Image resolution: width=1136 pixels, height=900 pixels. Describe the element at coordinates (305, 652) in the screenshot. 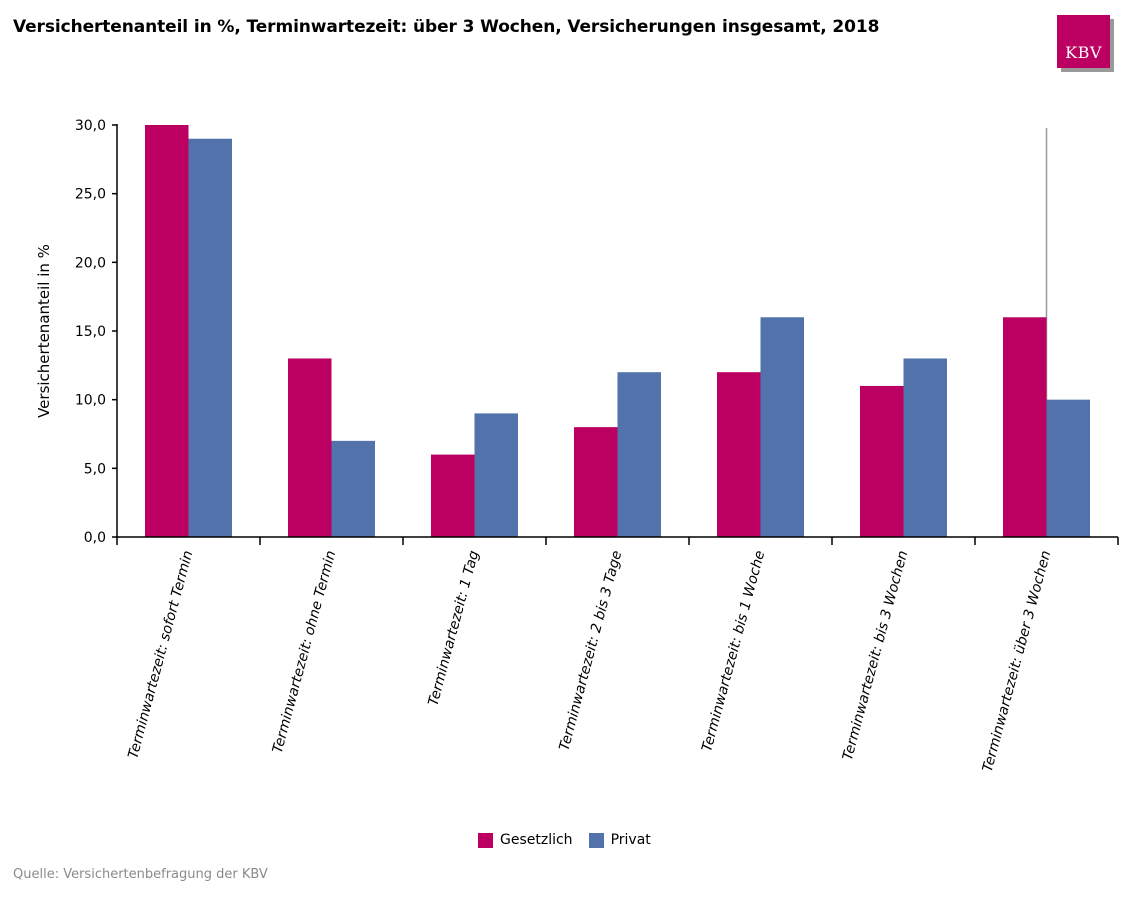

I see `x-category-label-2: Terminwartezeit: ohne Termin` at that location.